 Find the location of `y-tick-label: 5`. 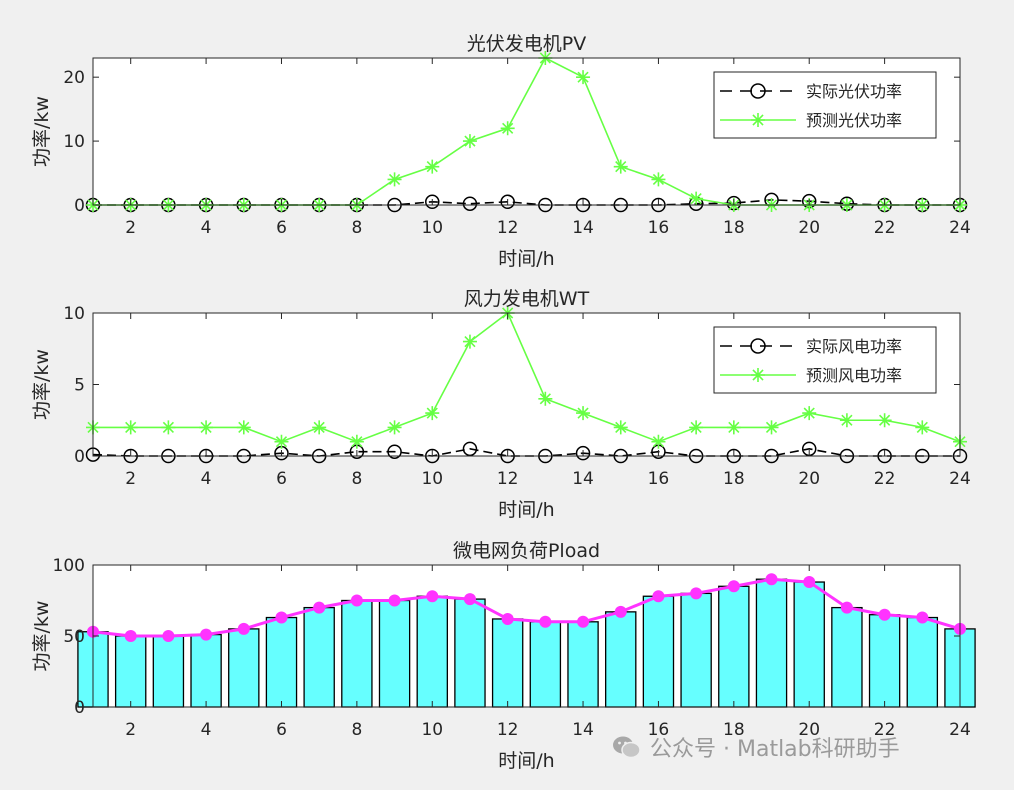

y-tick-label: 5 is located at coordinates (79, 386).